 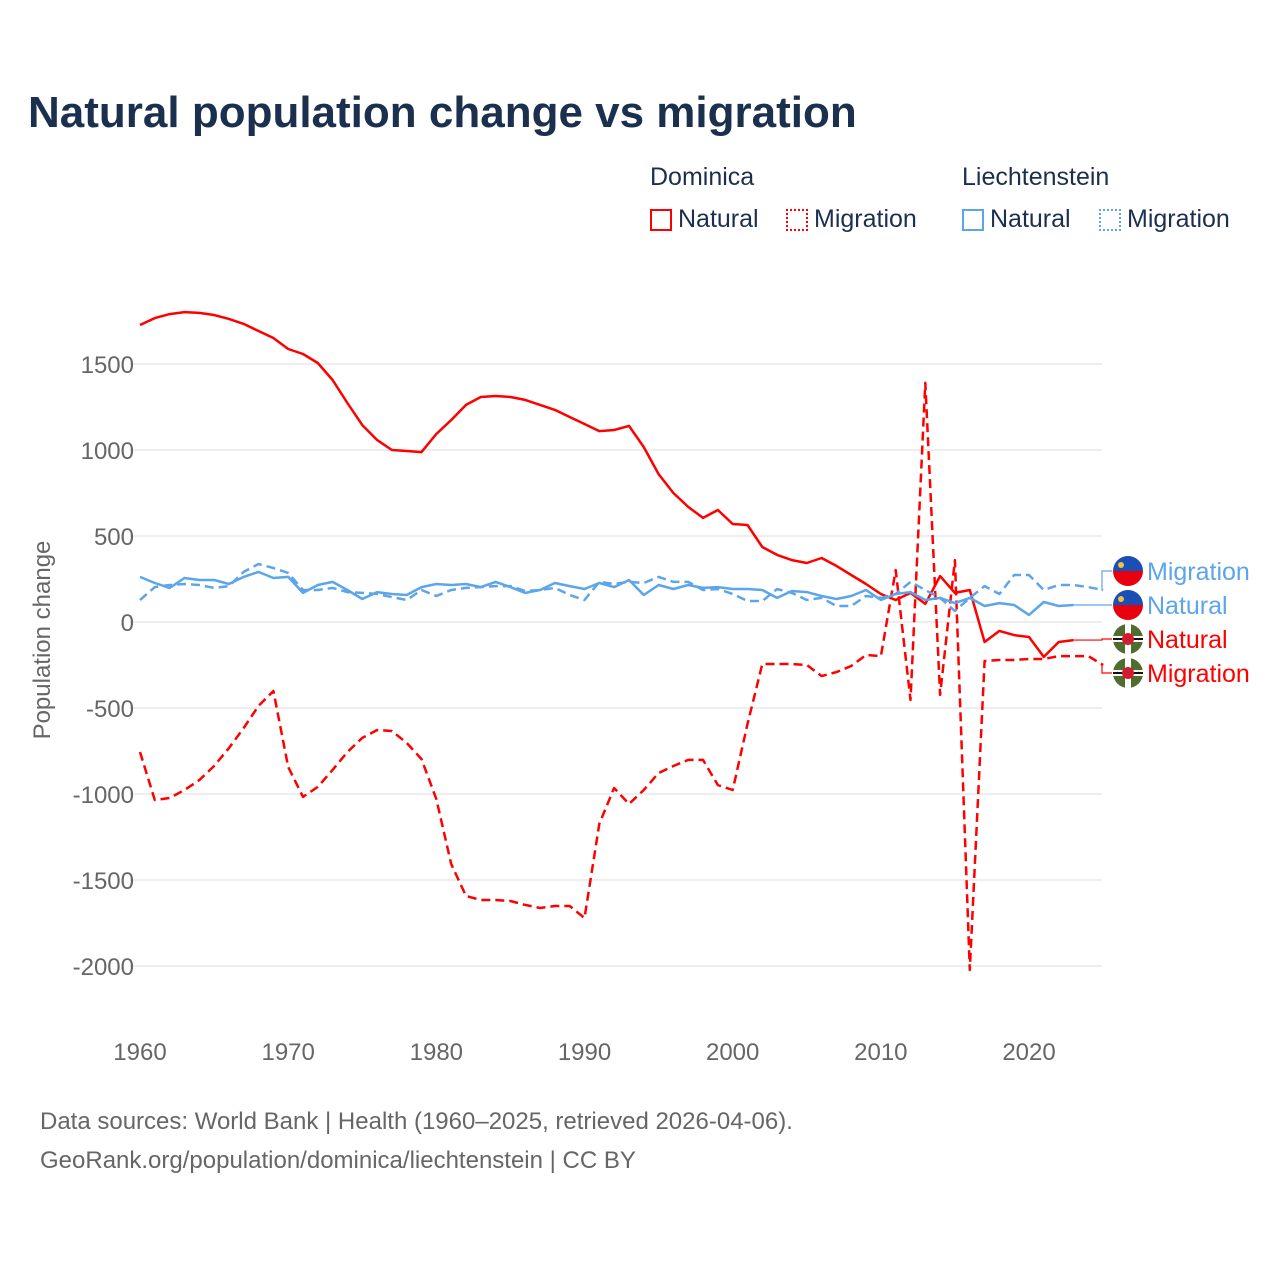 What do you see at coordinates (103, 881) in the screenshot?
I see `y-tick-label: -1500` at bounding box center [103, 881].